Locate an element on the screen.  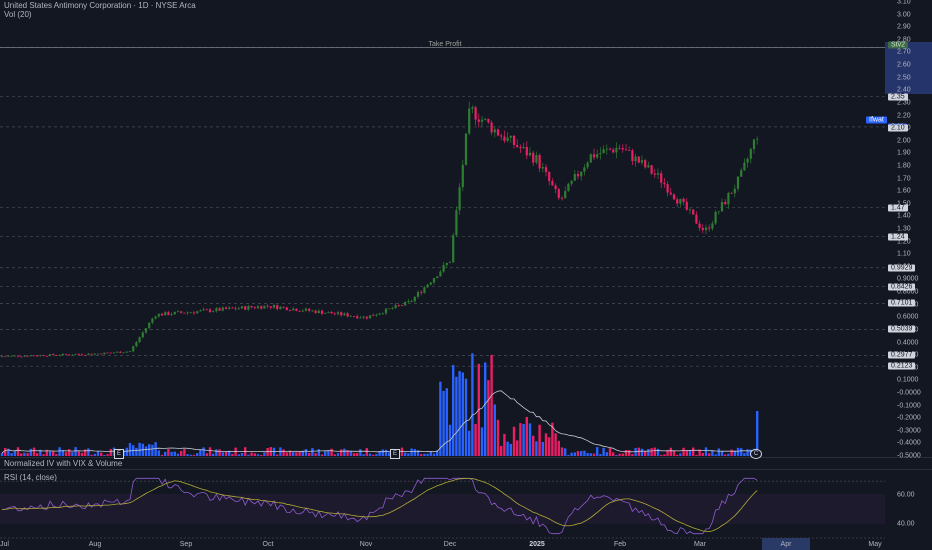
iv-pane-label: Normalized IV with VIX & Volume is located at coordinates (63, 463).